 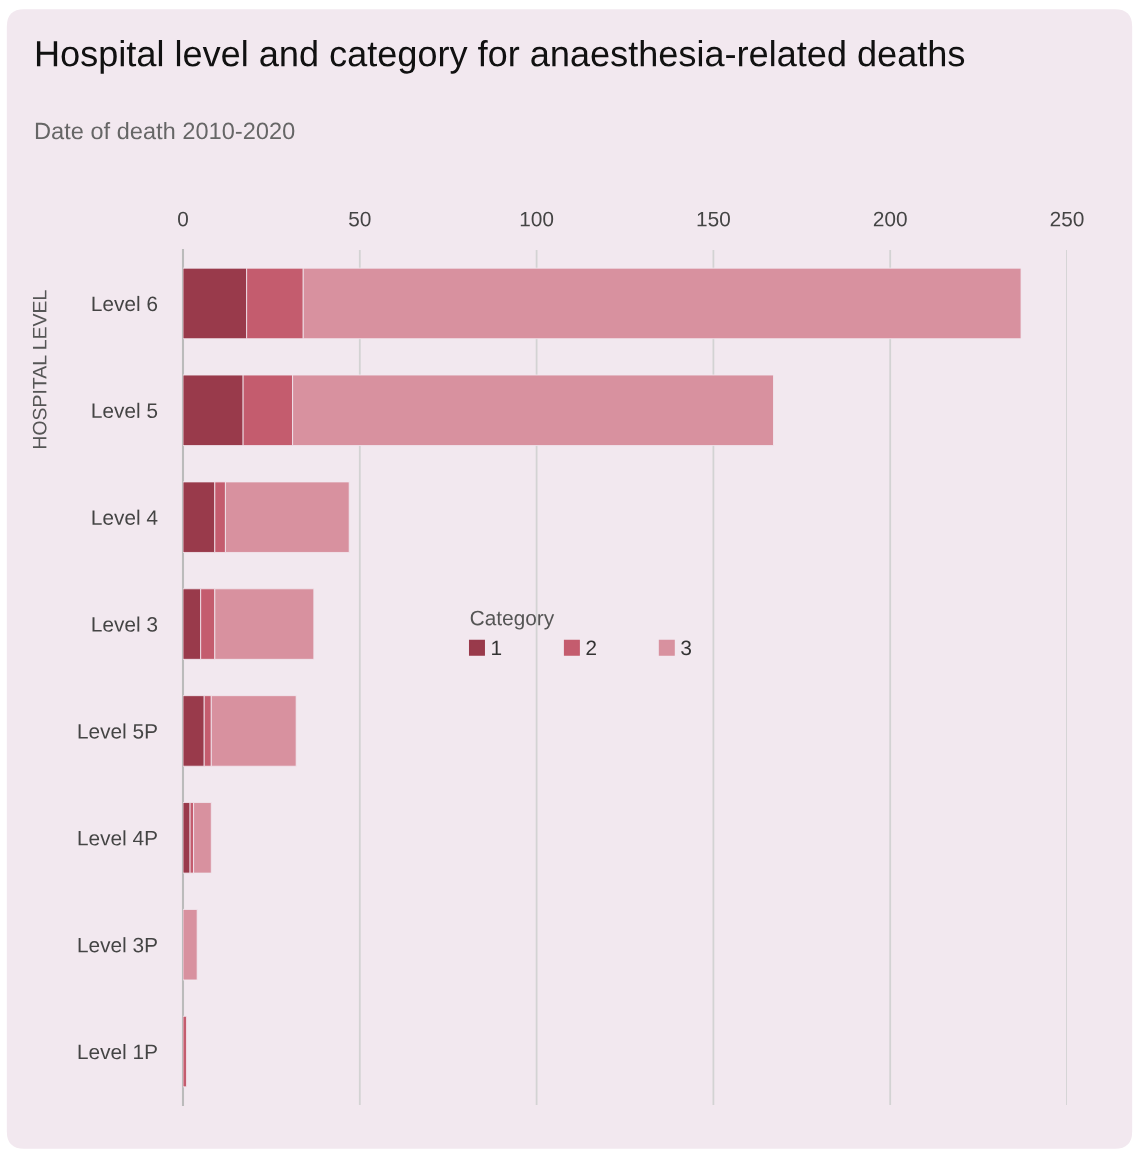 I want to click on x-tick-label: 50, so click(x=360, y=219).